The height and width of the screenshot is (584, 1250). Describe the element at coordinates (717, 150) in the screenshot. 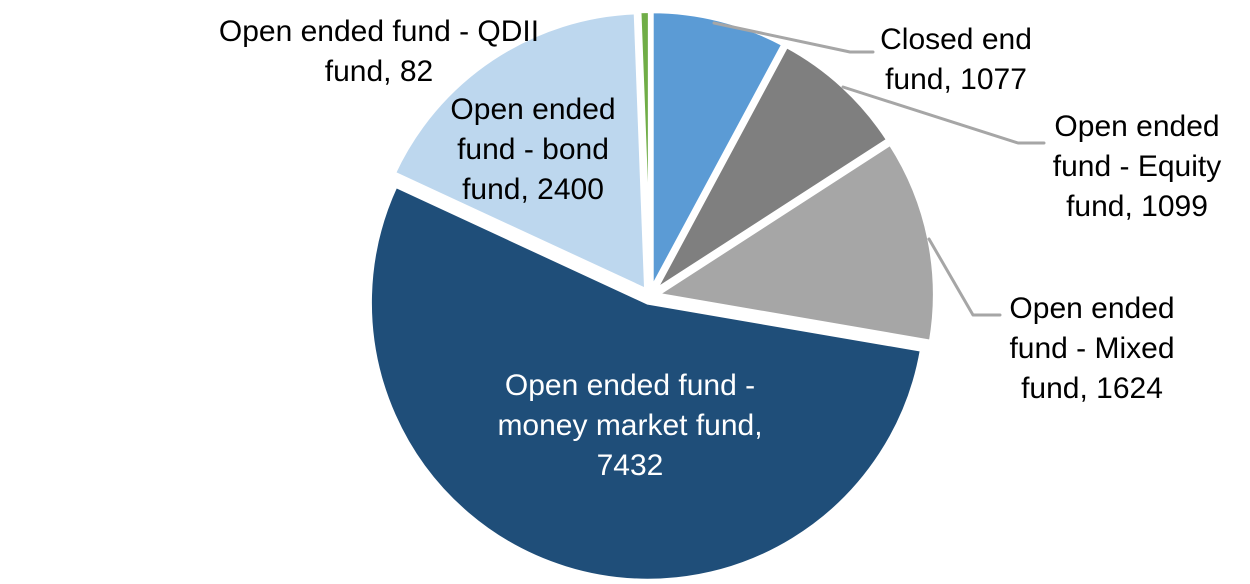

I see `pie-slice-closed-end-fund` at that location.